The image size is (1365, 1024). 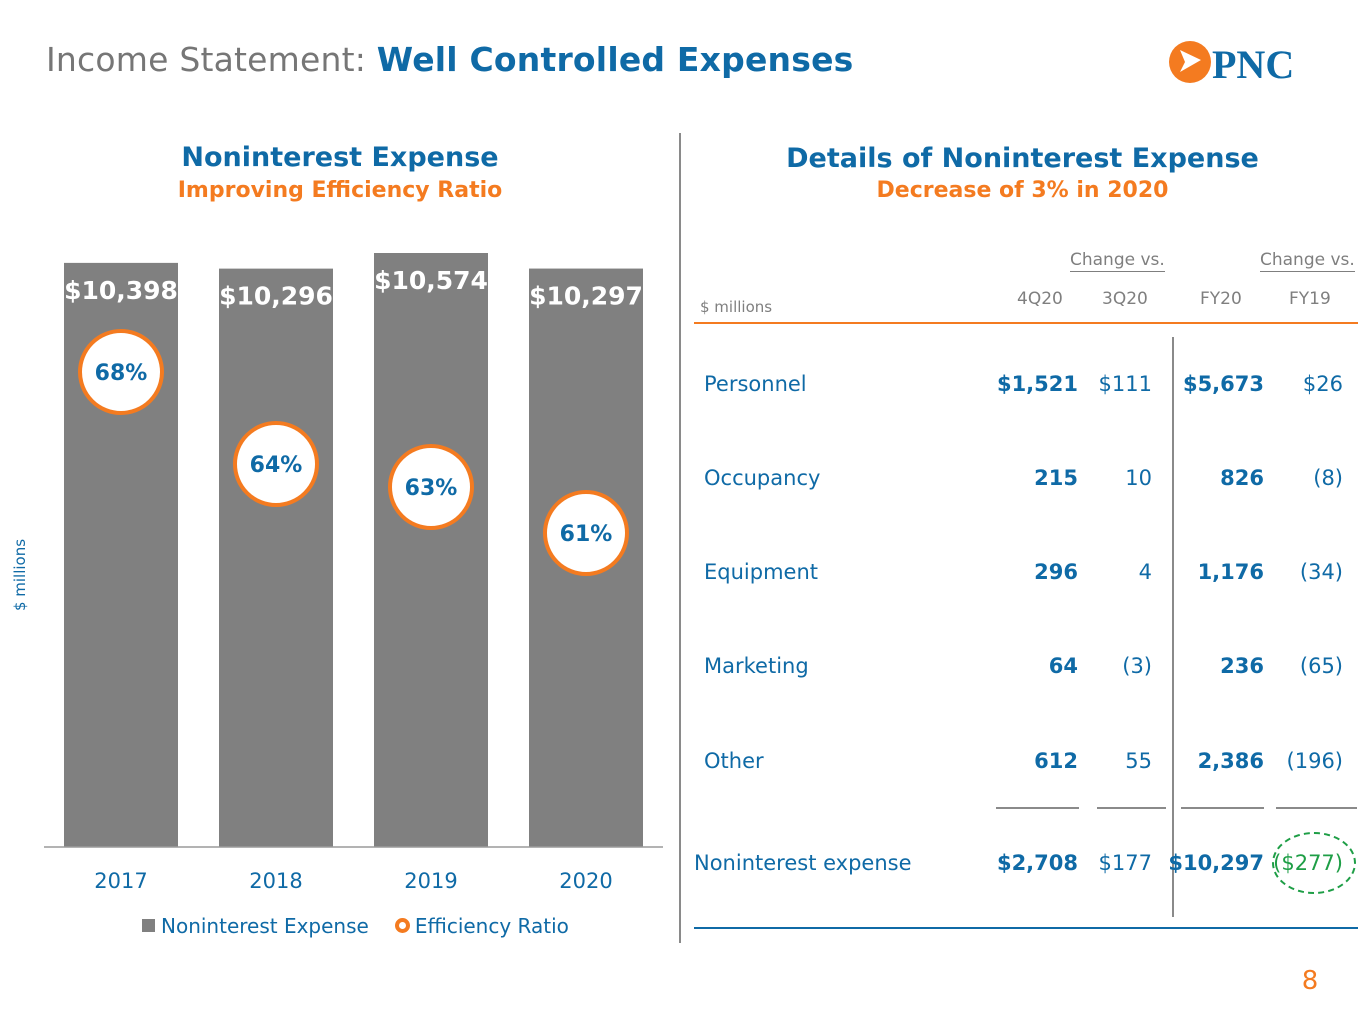 I want to click on chart-heading: Noninterest Expense, so click(x=340, y=157).